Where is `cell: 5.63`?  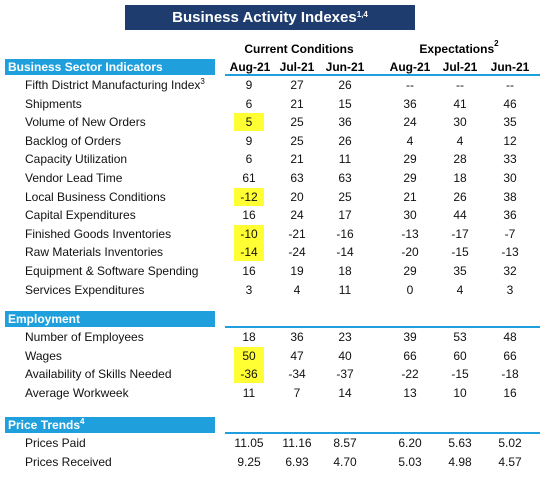
cell: 5.63 is located at coordinates (460, 443).